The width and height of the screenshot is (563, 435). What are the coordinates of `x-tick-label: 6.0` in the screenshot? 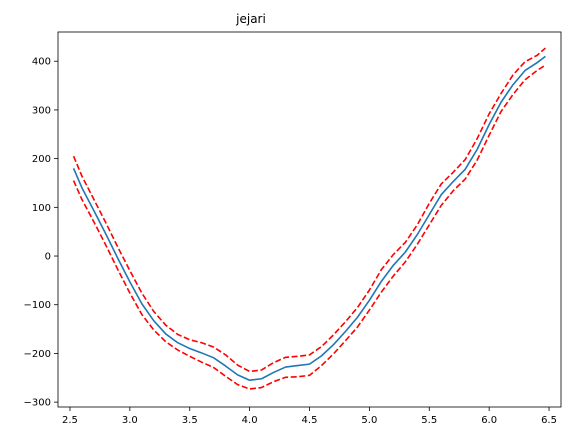 It's located at (489, 420).